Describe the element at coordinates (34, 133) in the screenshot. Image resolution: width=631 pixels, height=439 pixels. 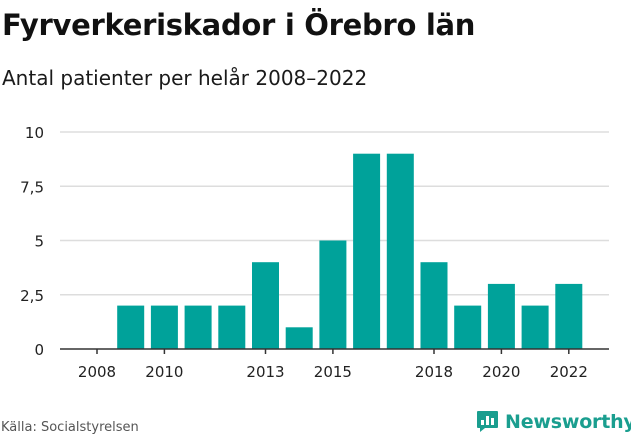
I see `y-tick-label: 10` at that location.